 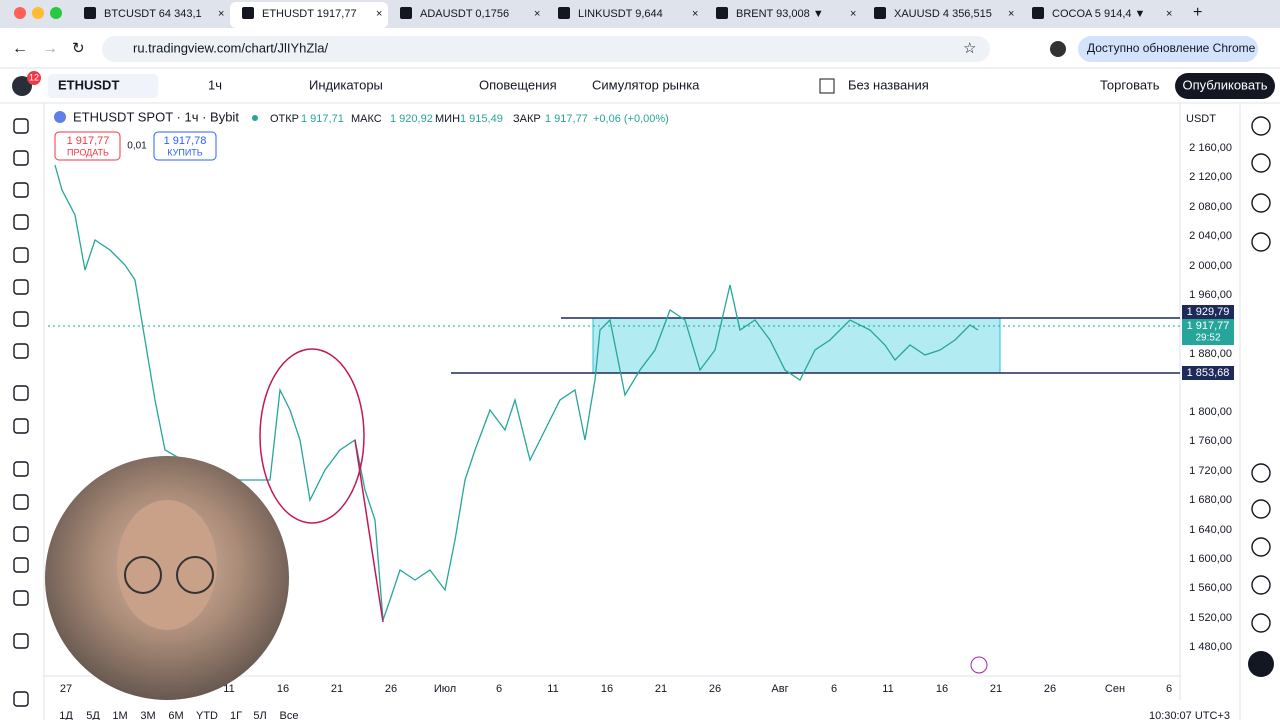 What do you see at coordinates (1210, 295) in the screenshot?
I see `price-label: 1 960,00` at bounding box center [1210, 295].